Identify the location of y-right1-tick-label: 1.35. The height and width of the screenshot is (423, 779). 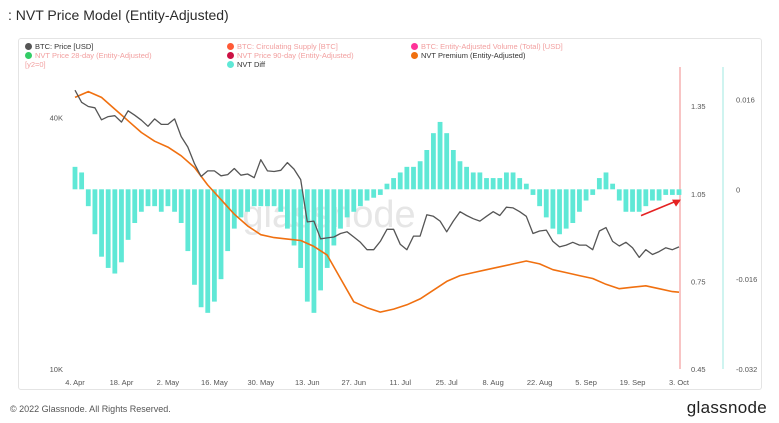
(698, 106).